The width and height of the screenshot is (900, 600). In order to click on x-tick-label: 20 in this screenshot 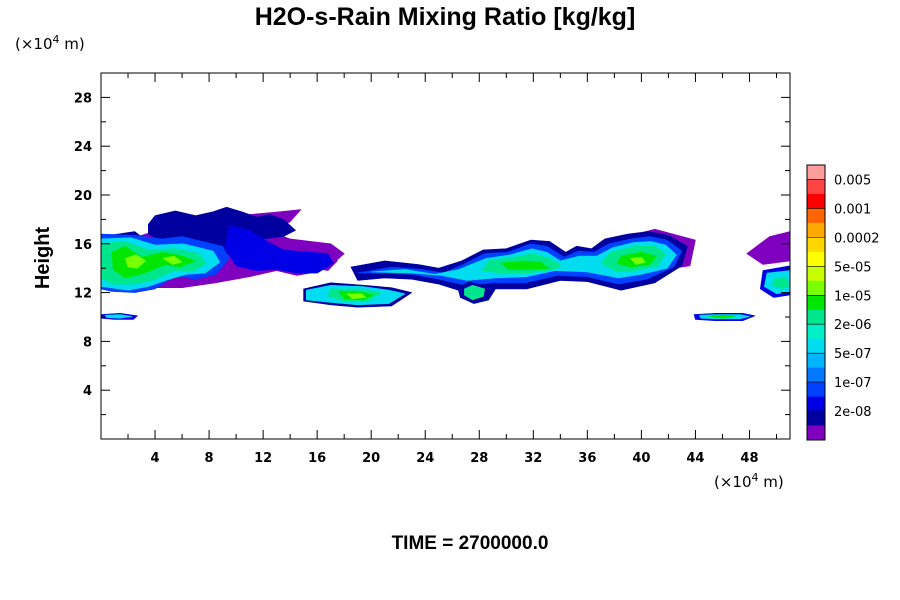, I will do `click(371, 458)`.